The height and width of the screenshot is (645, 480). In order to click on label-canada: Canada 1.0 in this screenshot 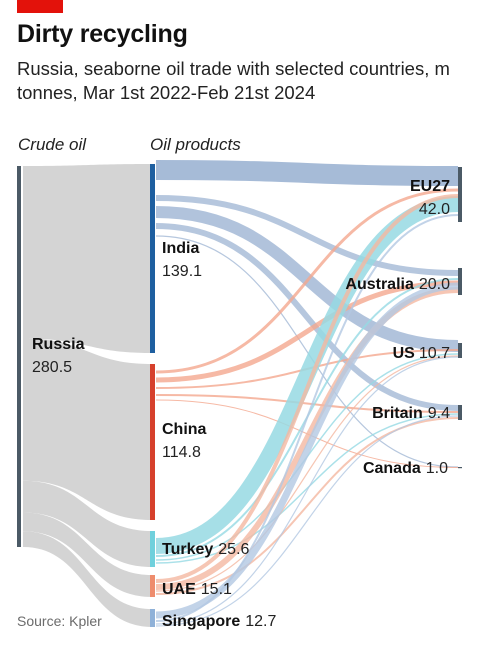, I will do `click(405, 468)`.